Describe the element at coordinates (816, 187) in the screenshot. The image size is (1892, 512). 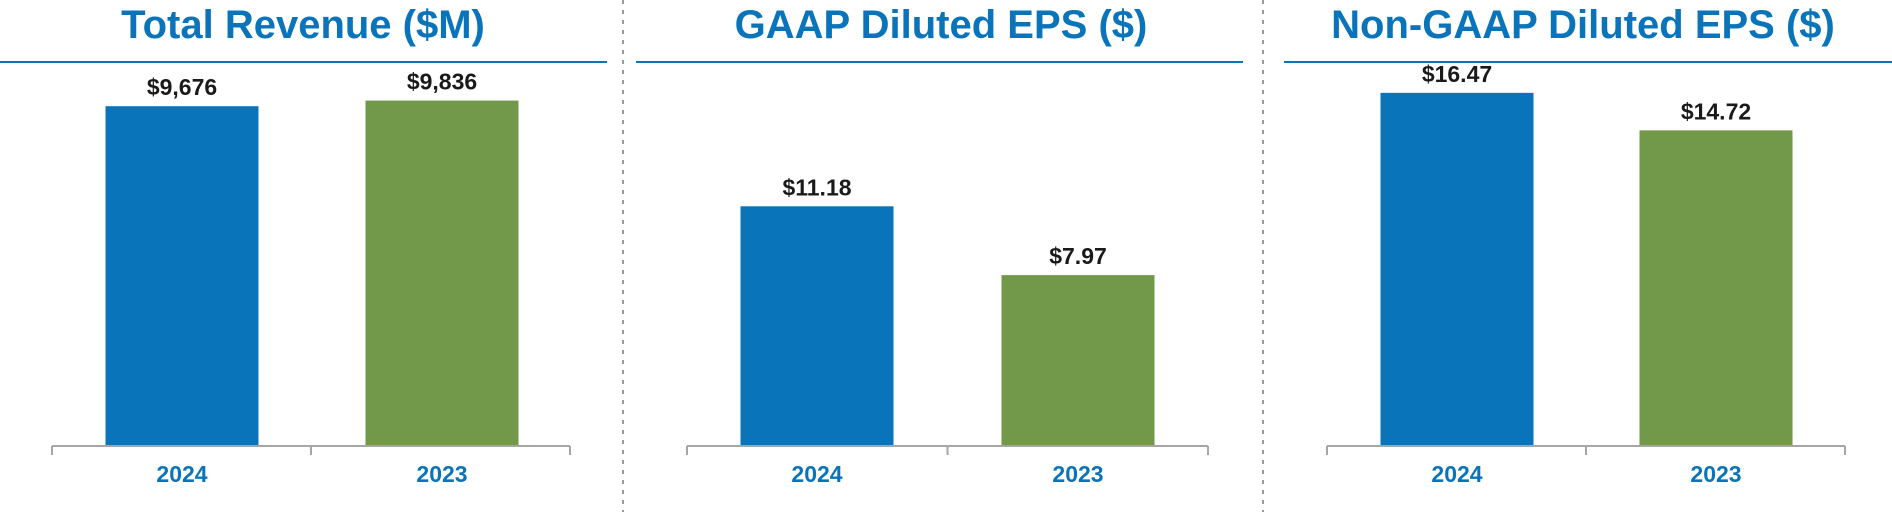
I see `value-label: $11.18` at that location.